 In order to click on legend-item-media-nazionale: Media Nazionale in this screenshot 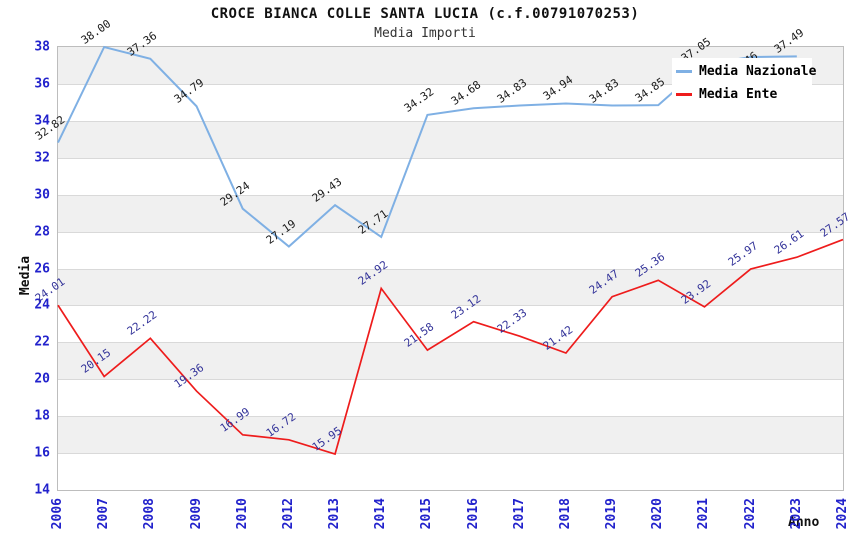, I will do `click(744, 71)`.